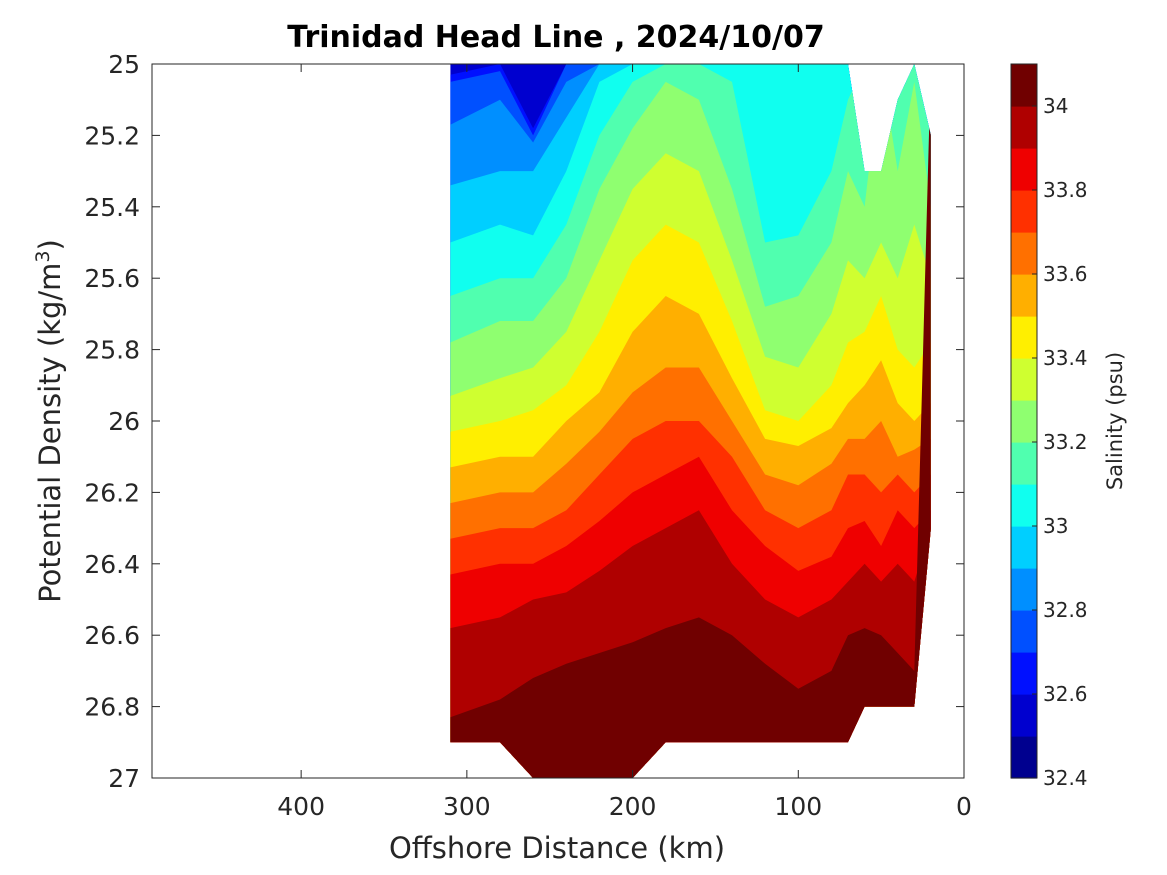 This screenshot has height=875, width=1167. I want to click on colorbar: 32.4 32.6 32.8 33 33.2 33.4 33.6 33.8 34, so click(1049, 426).